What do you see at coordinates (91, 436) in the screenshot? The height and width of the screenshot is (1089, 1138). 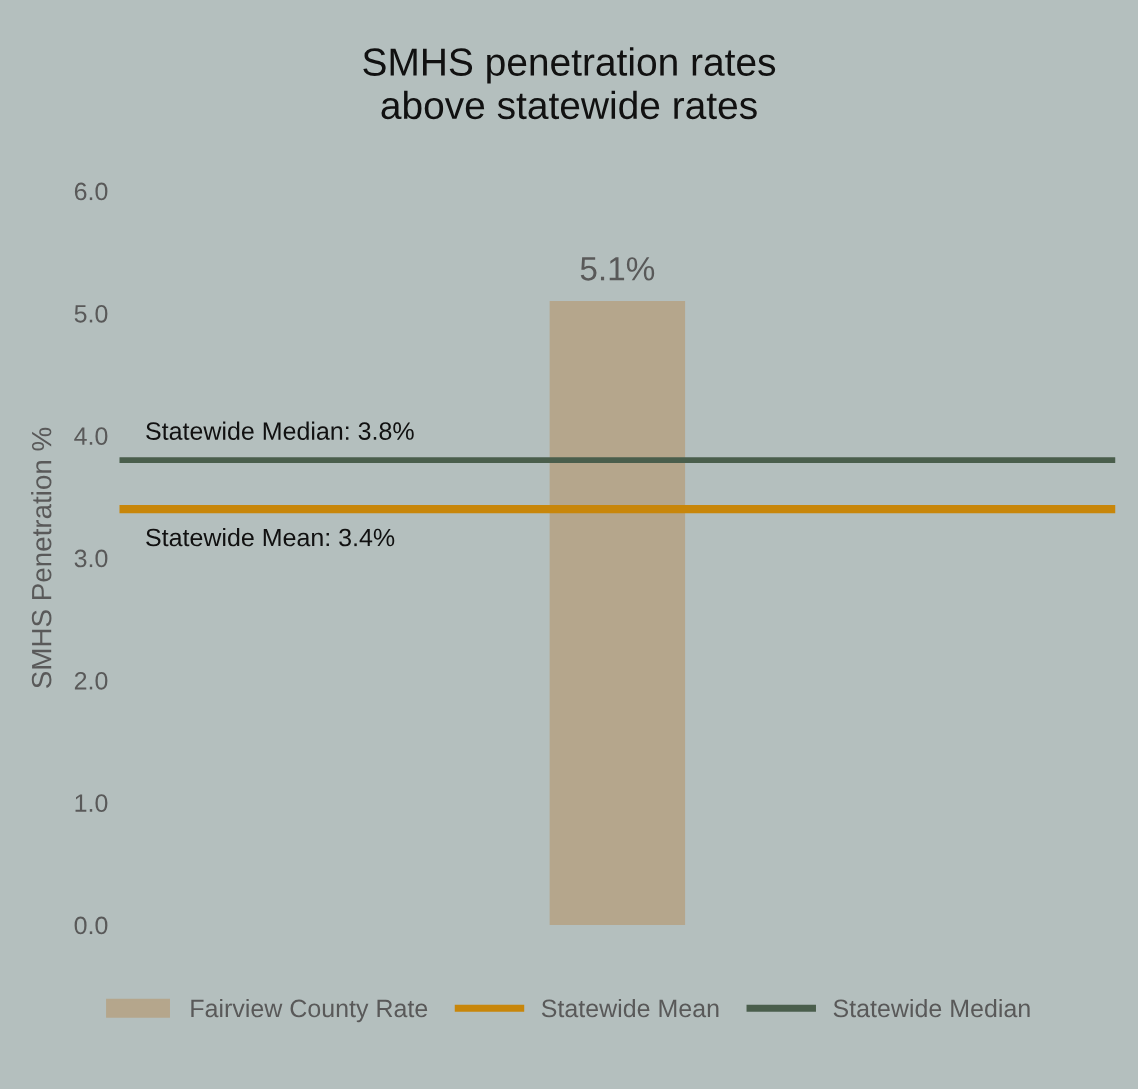 I see `y-tick-label: 4.0` at bounding box center [91, 436].